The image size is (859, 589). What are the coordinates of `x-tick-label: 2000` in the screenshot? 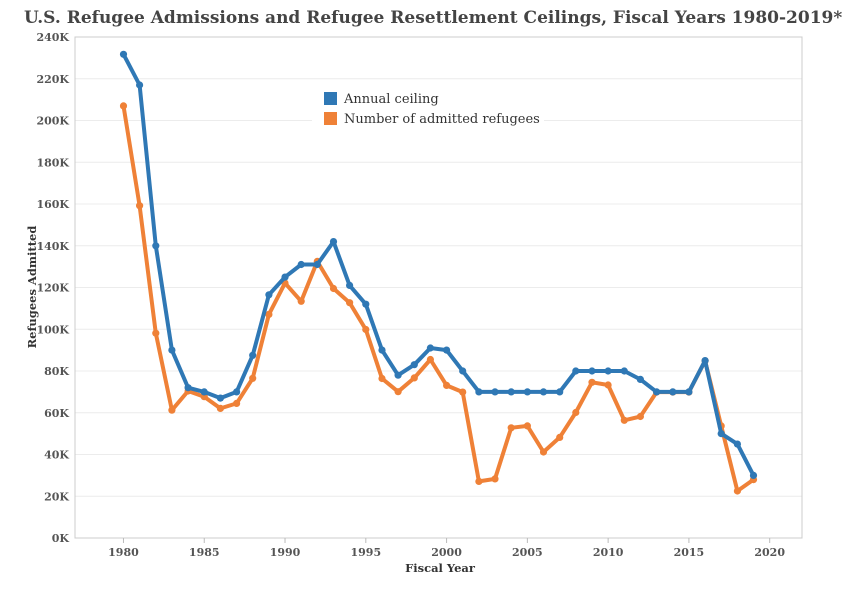 It's located at (446, 552).